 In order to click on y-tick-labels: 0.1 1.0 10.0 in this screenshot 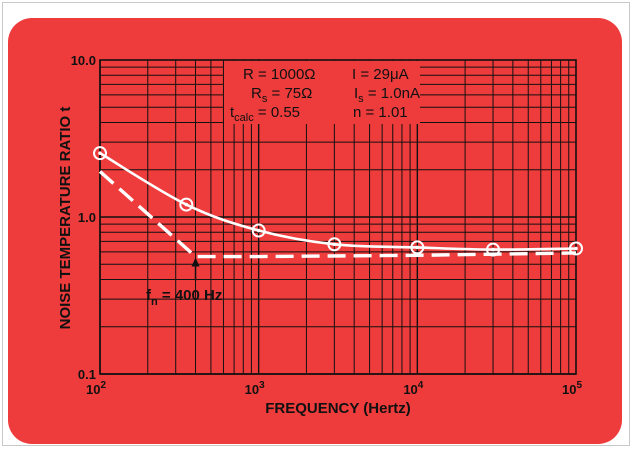, I will do `click(83, 217)`.